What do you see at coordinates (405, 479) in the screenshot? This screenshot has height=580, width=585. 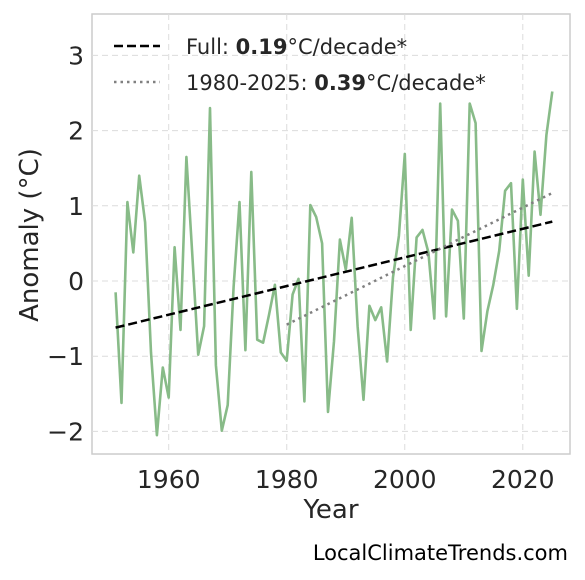 I see `x-tick-label: 2000` at bounding box center [405, 479].